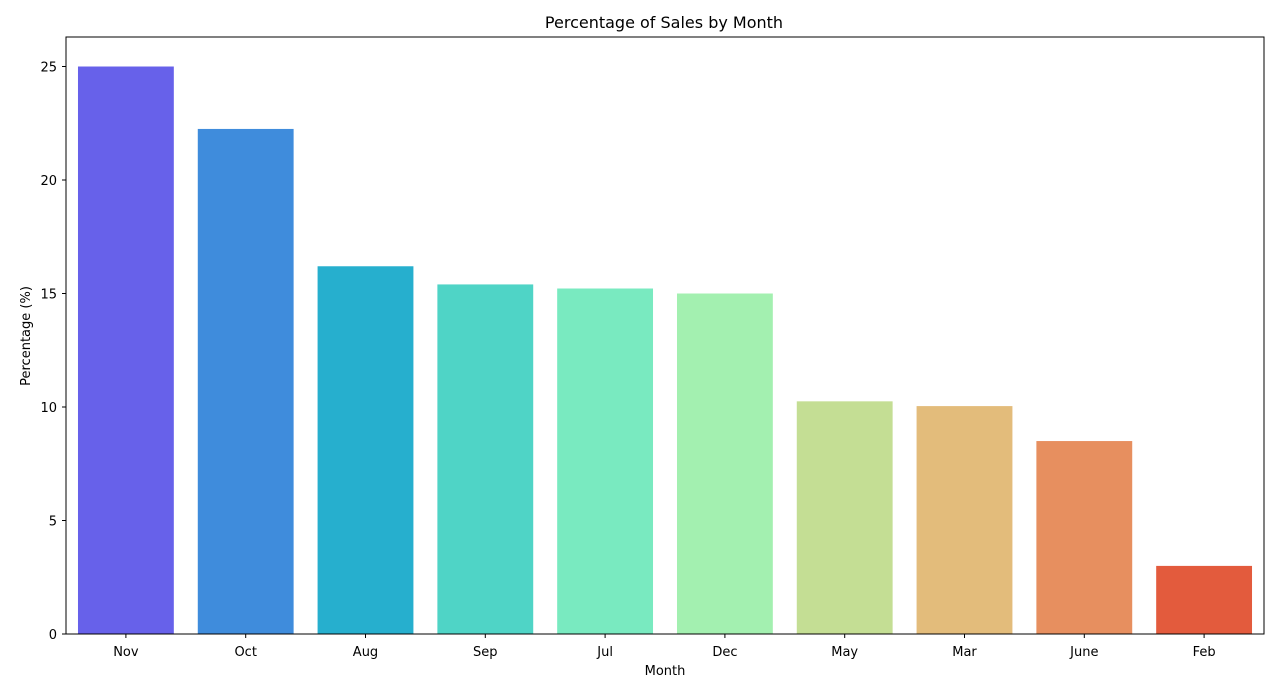 The image size is (1280, 692). What do you see at coordinates (48, 408) in the screenshot?
I see `y-tick-label: 10` at bounding box center [48, 408].